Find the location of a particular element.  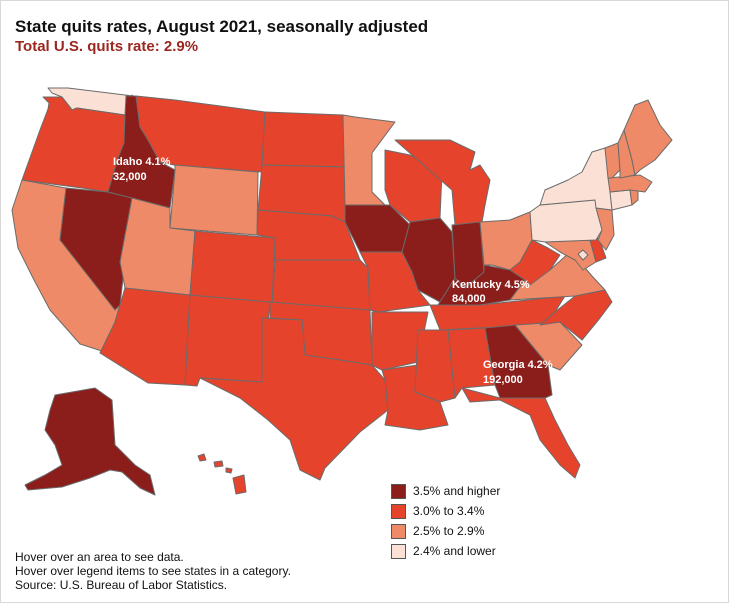

legend-item-low: 2.4% and lower is located at coordinates (466, 551).